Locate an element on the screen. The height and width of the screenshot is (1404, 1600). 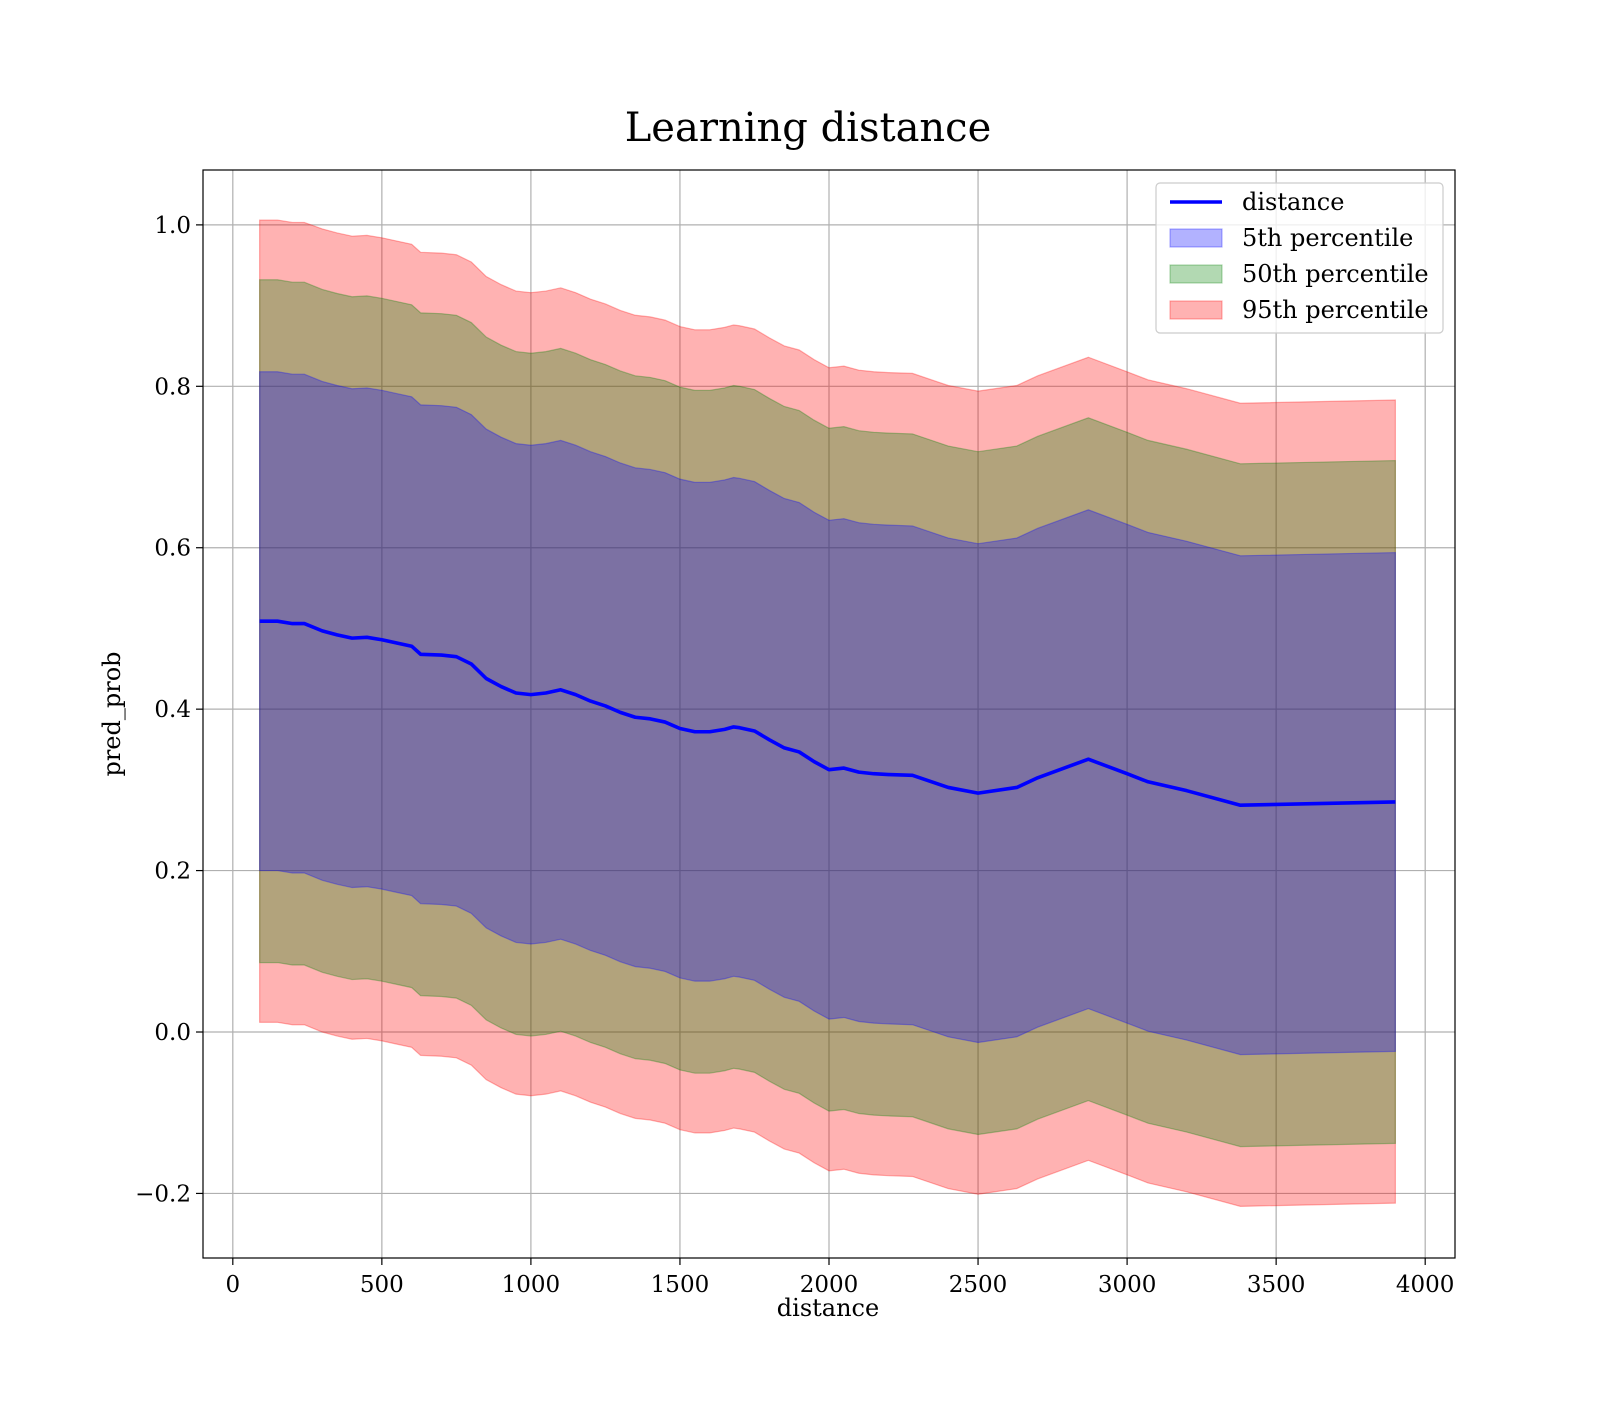
chart-title: Learning distance is located at coordinates (808, 128).